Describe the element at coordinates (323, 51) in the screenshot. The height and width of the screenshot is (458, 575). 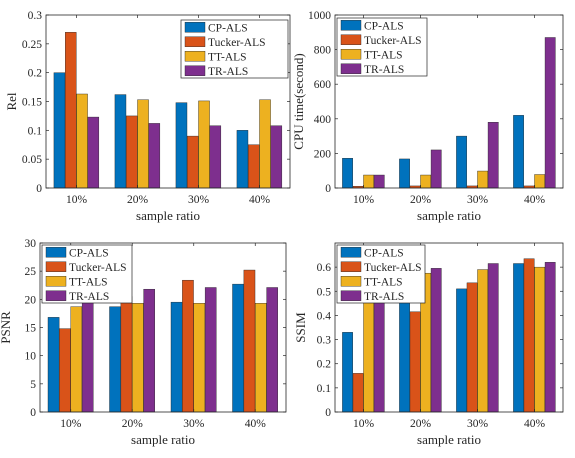
I see `y-tick-label: 800` at that location.